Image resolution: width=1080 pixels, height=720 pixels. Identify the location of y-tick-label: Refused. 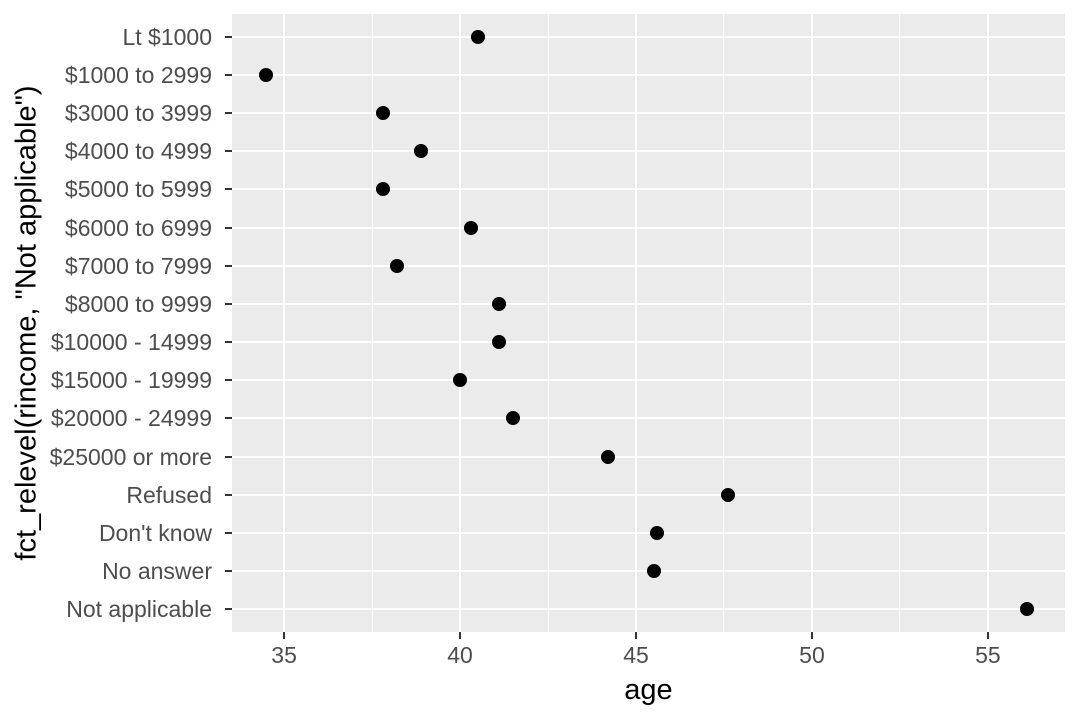
(169, 494).